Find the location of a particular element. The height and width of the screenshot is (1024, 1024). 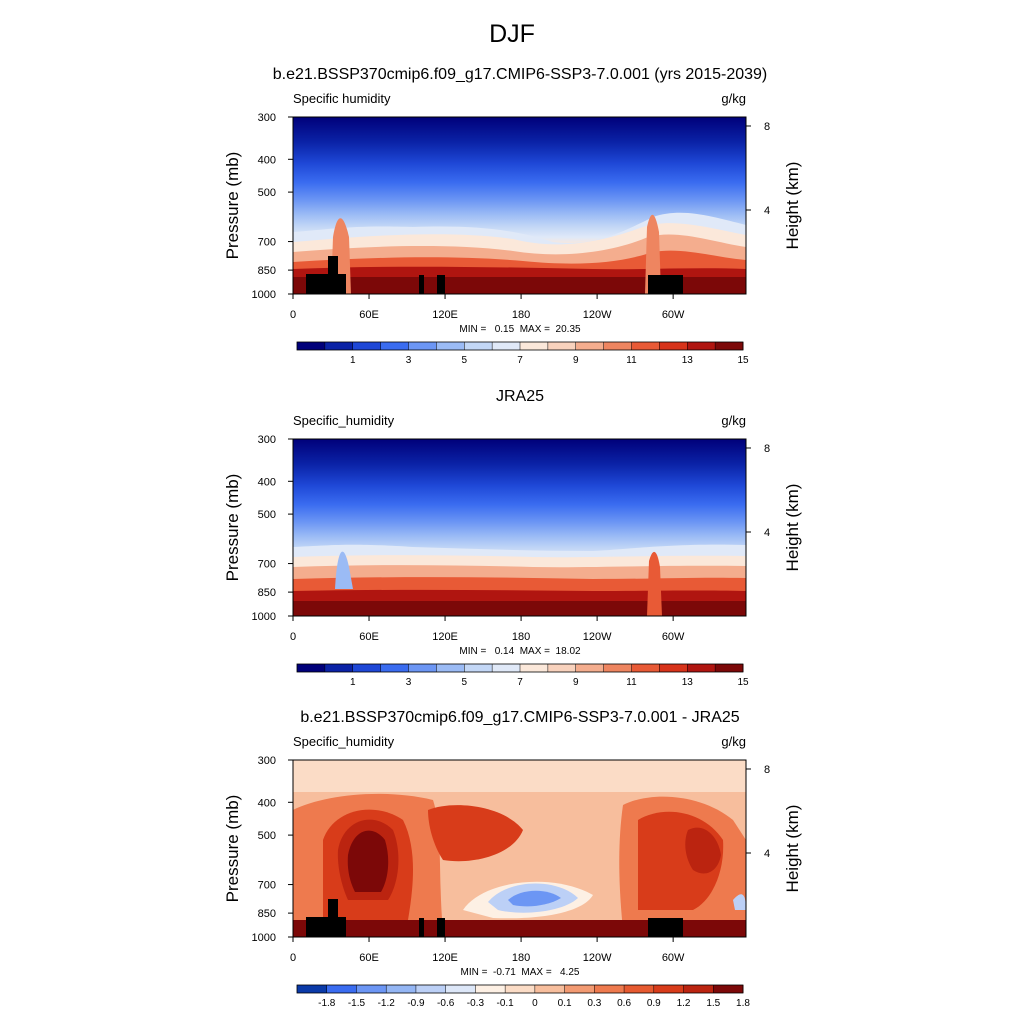

colorbar-label: -1.2 is located at coordinates (387, 1003).